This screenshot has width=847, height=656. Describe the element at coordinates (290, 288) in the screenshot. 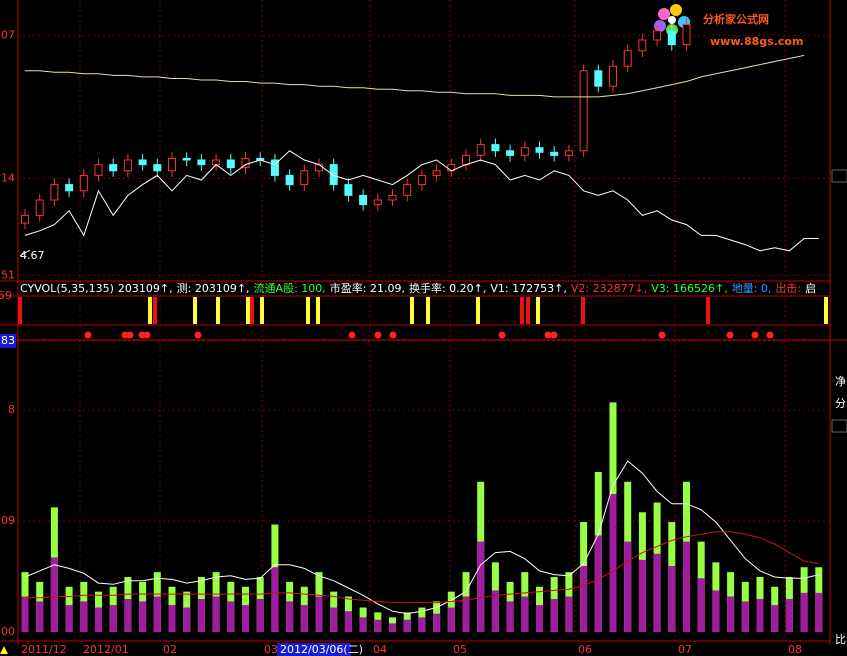

I see `indicator-item: 流通A股: 100,` at that location.